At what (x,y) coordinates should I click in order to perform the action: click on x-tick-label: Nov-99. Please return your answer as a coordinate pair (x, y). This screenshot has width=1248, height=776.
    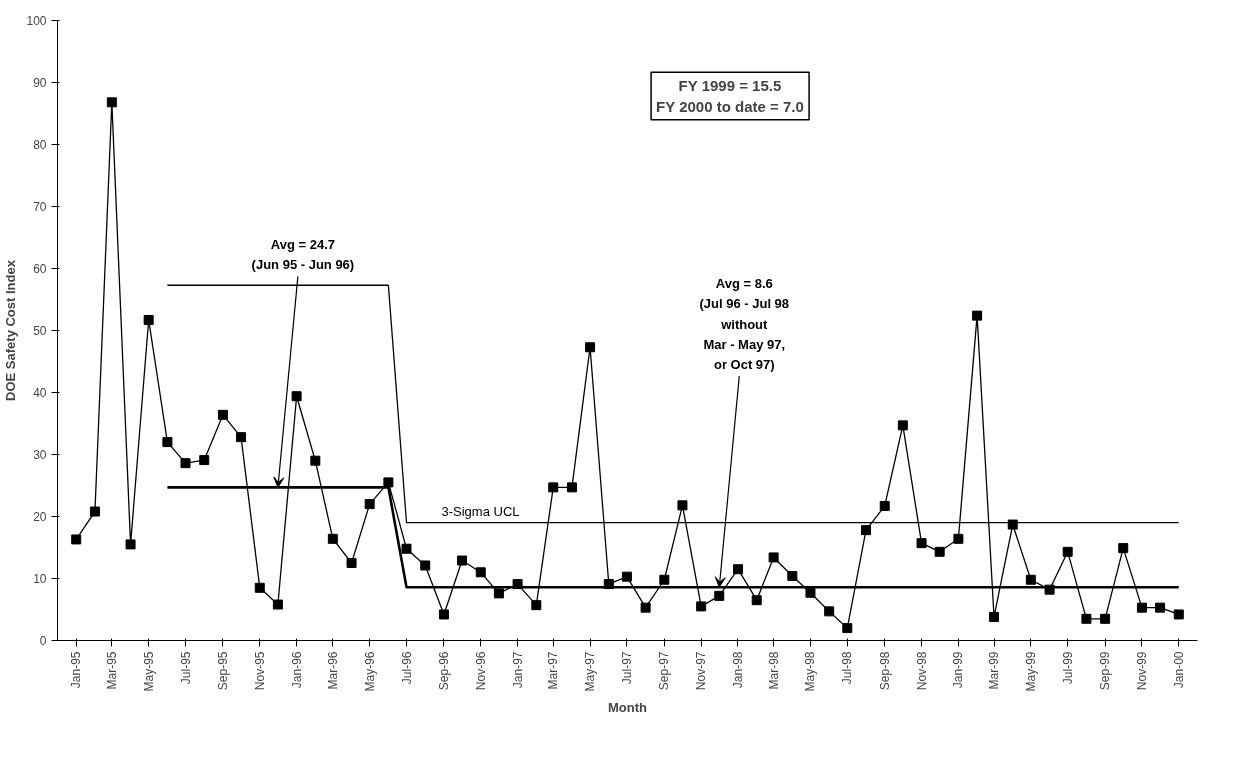
    Looking at the image, I should click on (1141, 671).